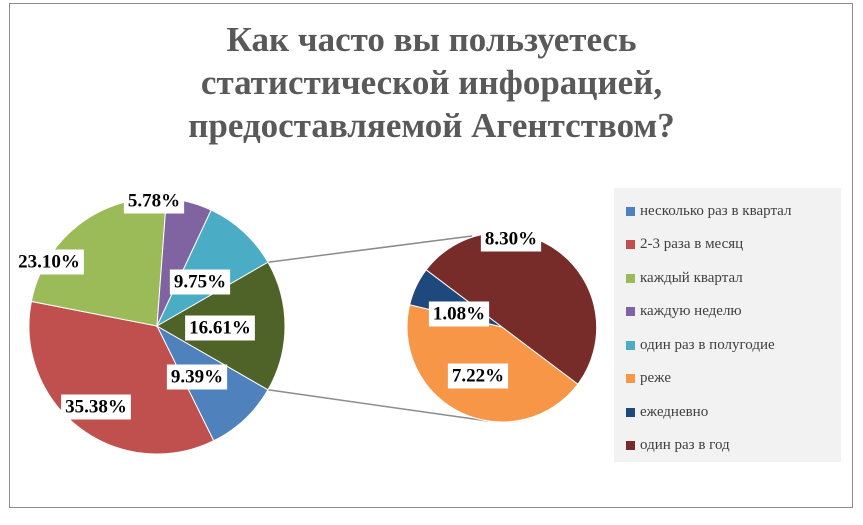  I want to click on data-label-1: 35.38%, so click(96, 407).